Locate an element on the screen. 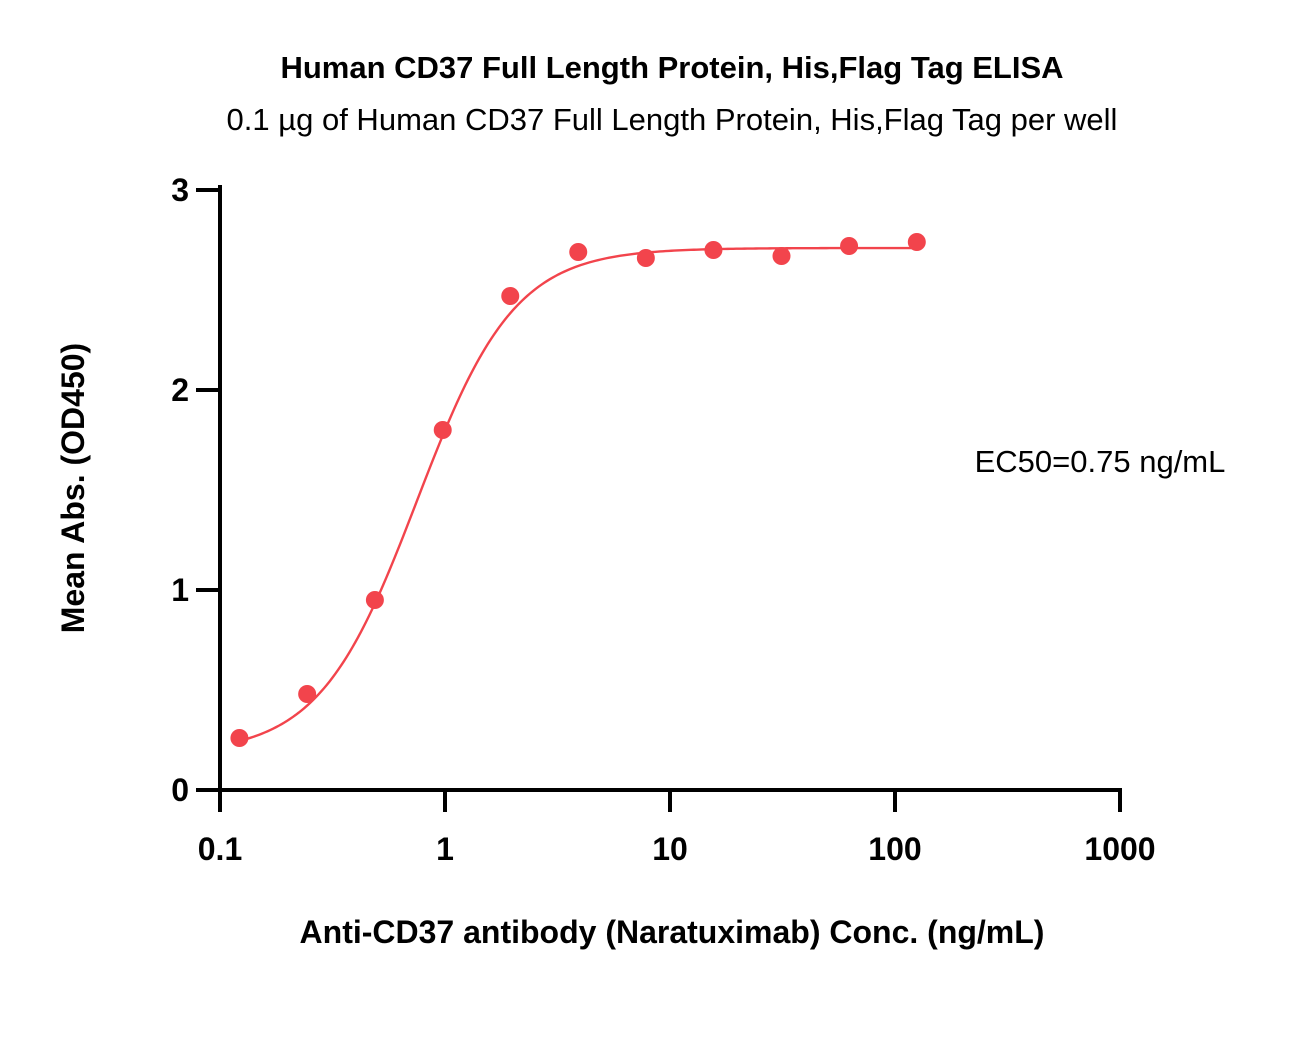  x-tick-label: 10 is located at coordinates (670, 849).